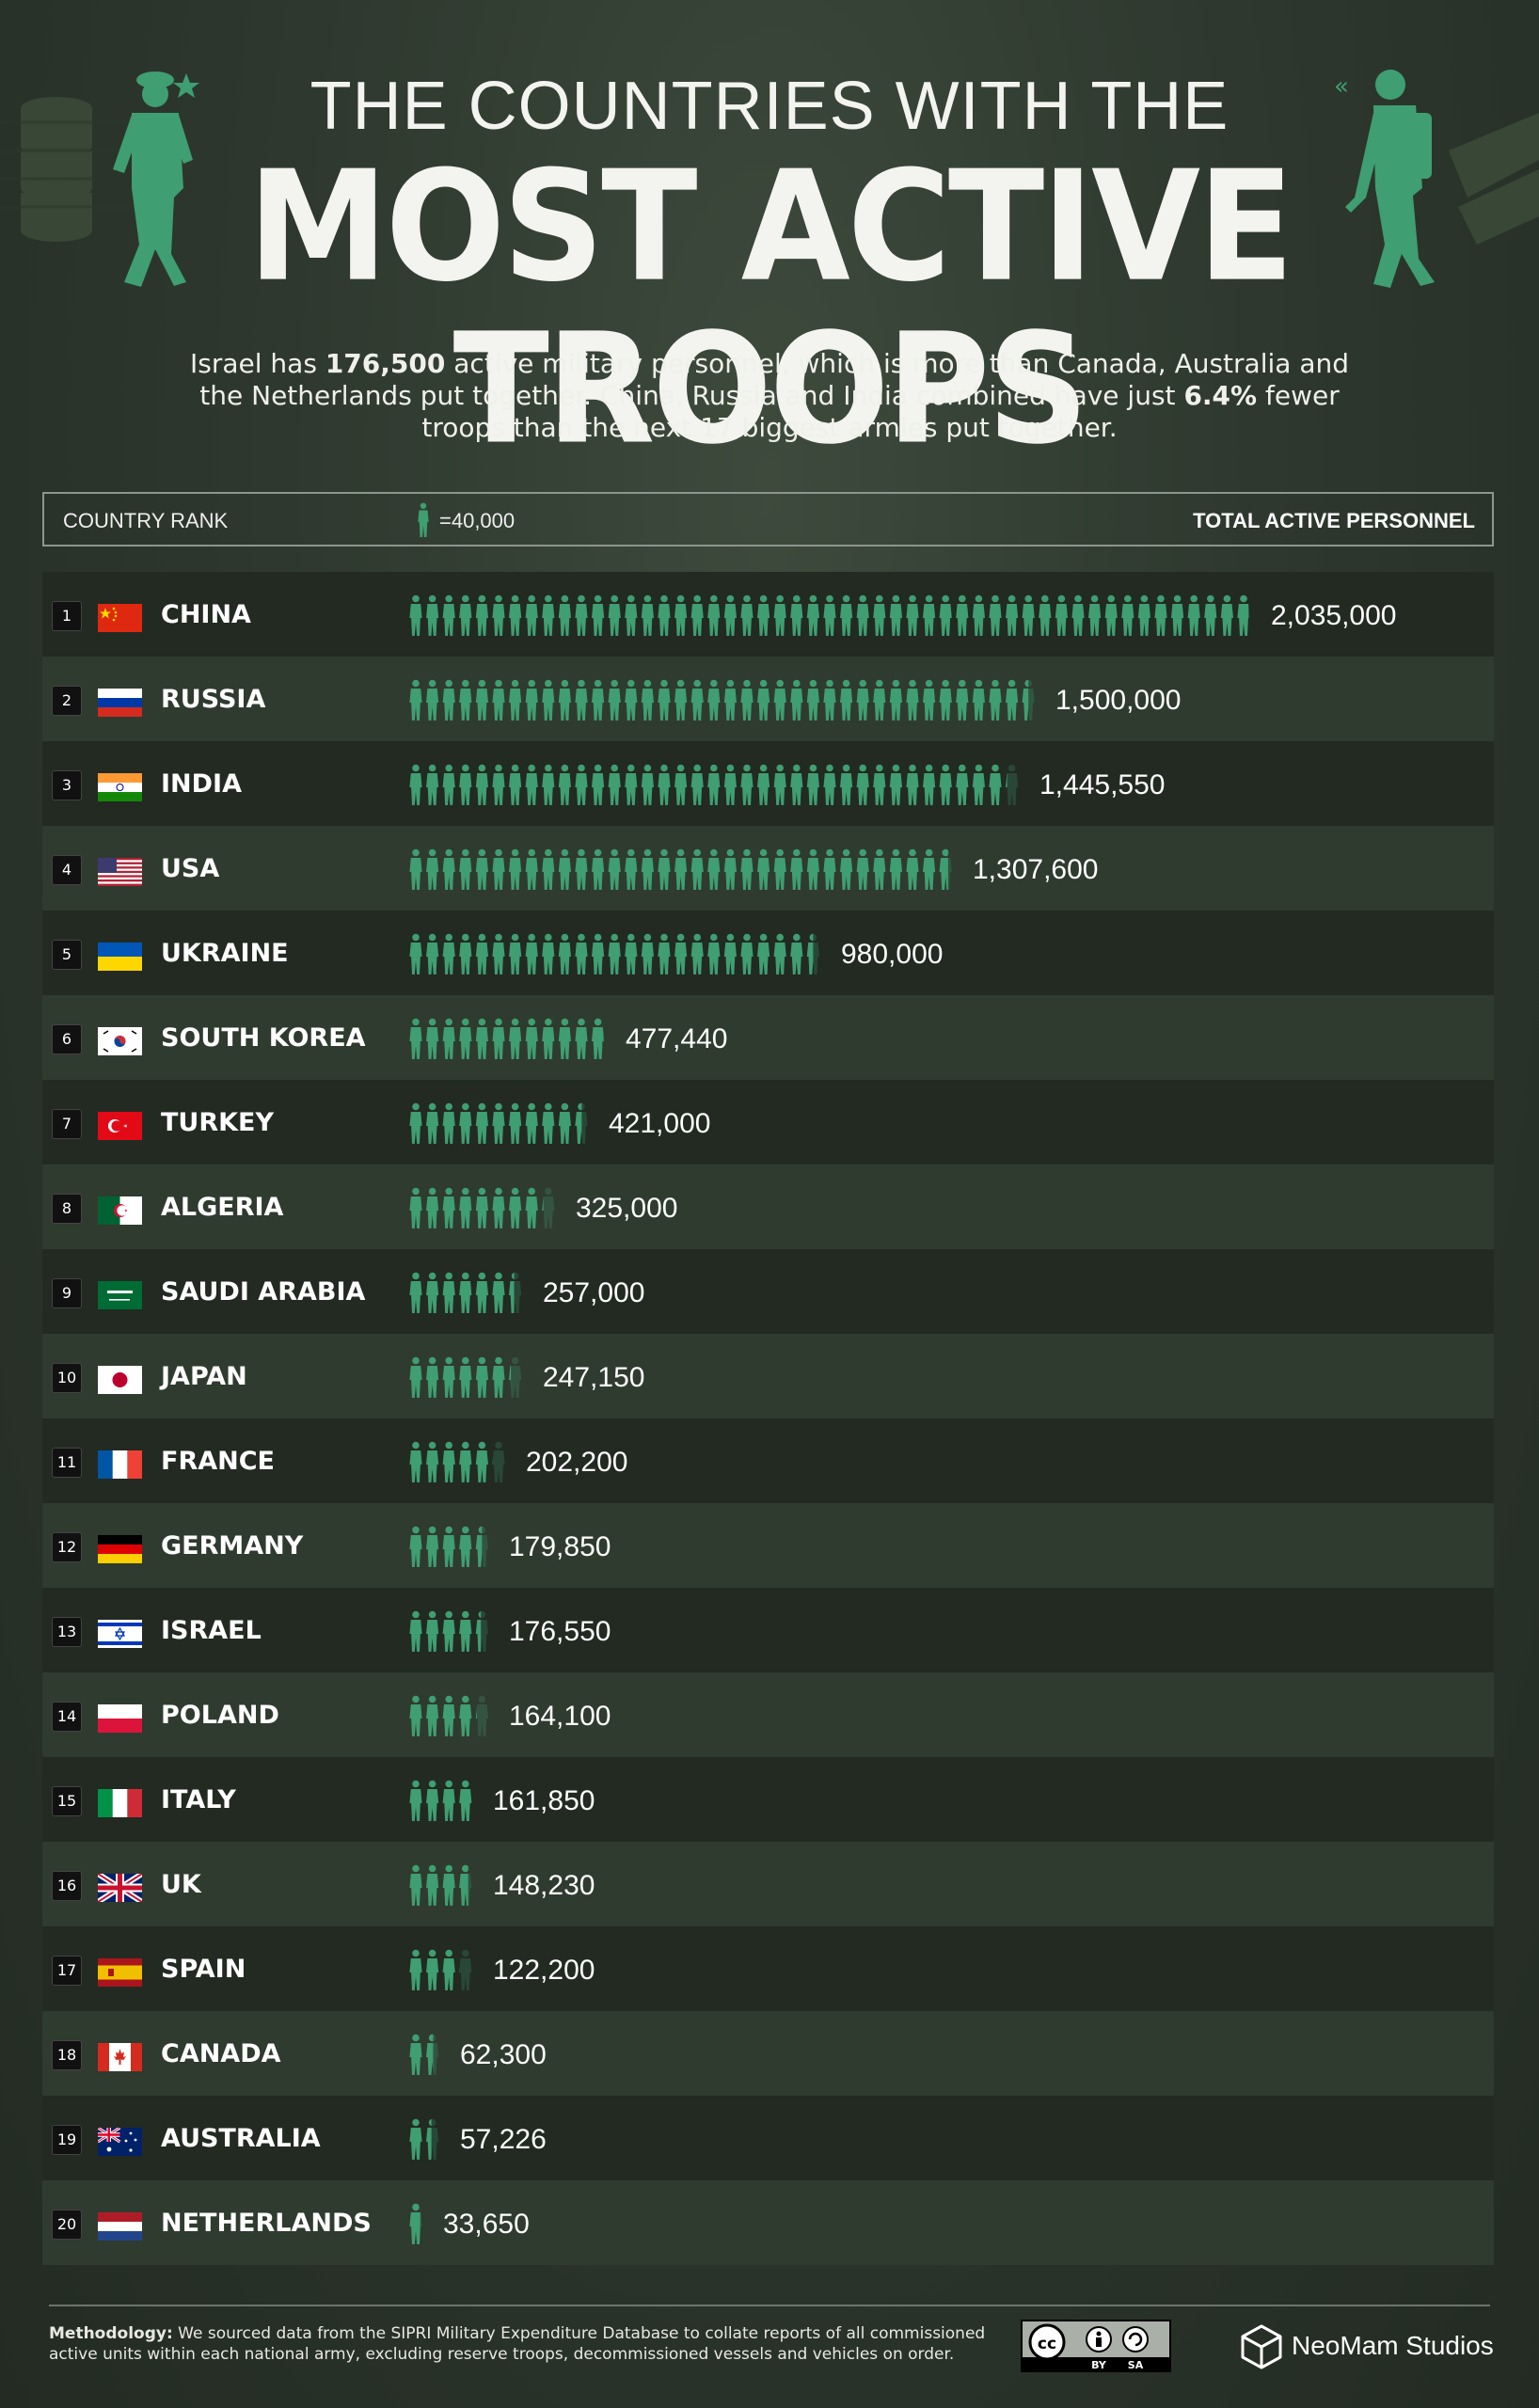 Image resolution: width=1539 pixels, height=2408 pixels. Describe the element at coordinates (263, 1038) in the screenshot. I see `country-name: SOUTH KOREA` at that location.